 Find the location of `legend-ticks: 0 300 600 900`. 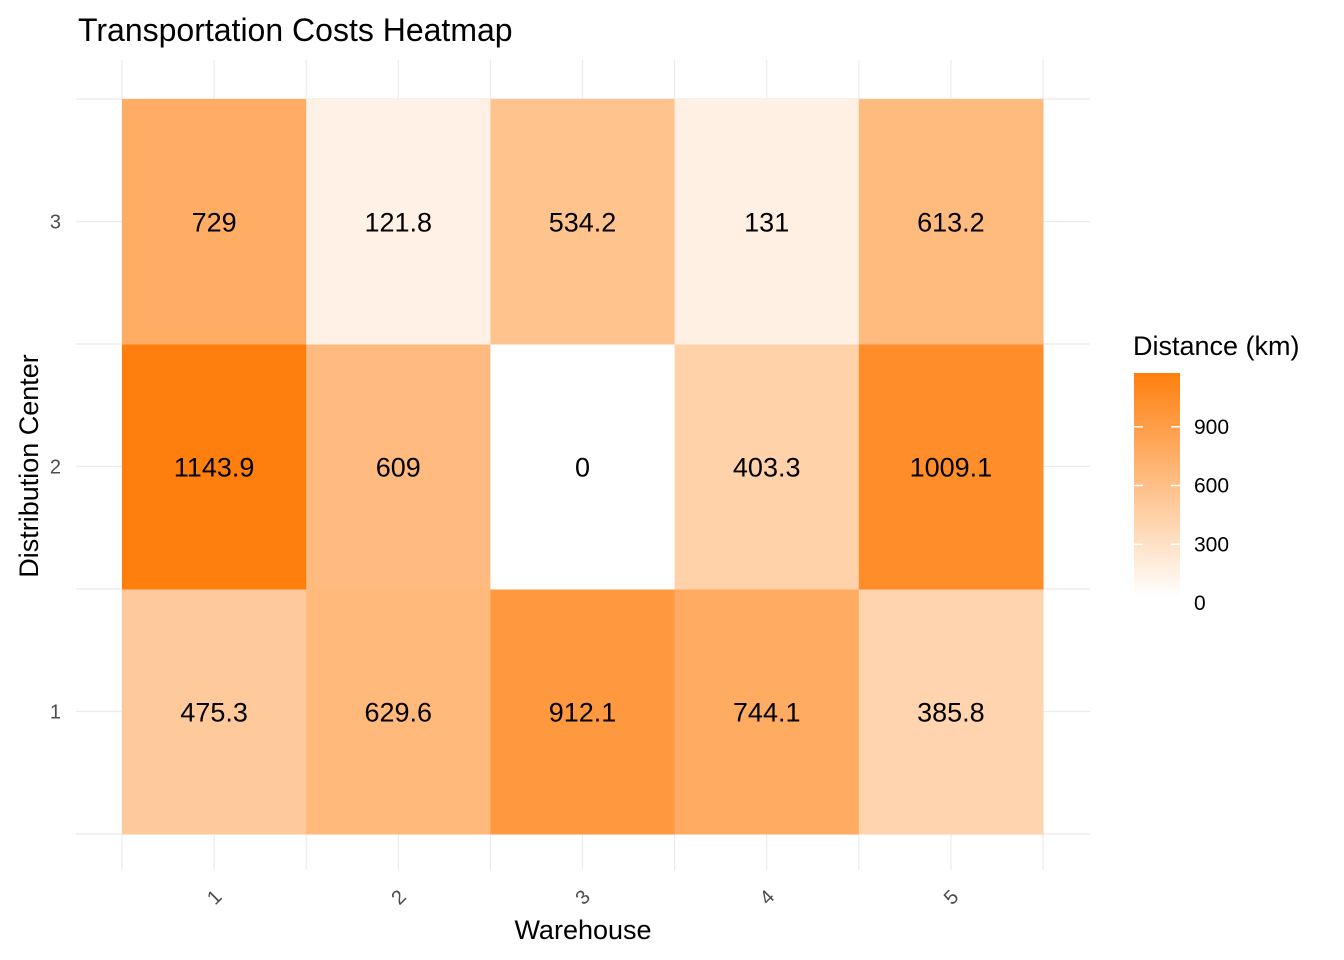

legend-ticks: 0 300 600 900 is located at coordinates (1181, 515).